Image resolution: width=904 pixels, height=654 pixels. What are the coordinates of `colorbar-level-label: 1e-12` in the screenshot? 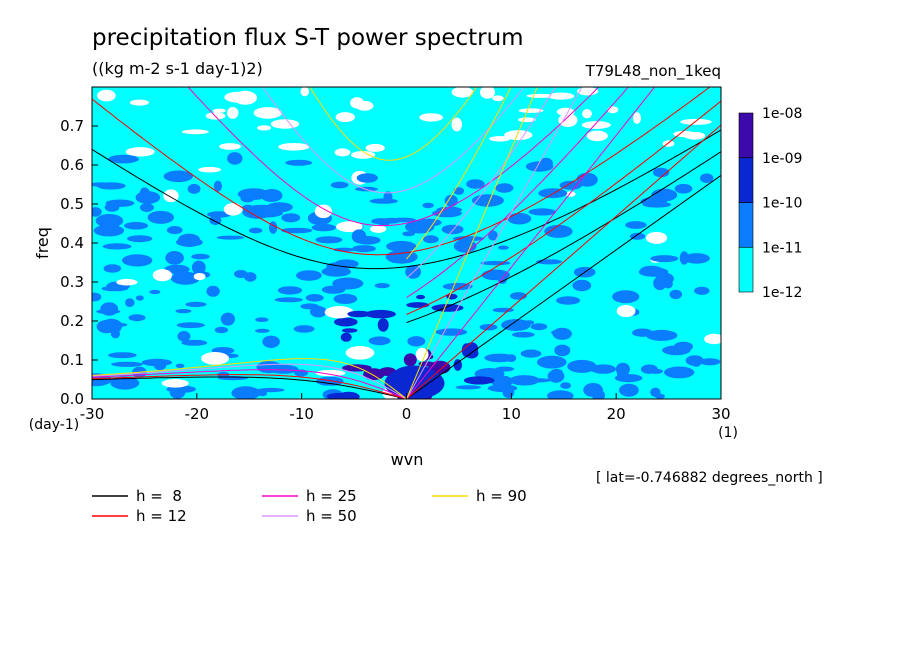 It's located at (782, 293).